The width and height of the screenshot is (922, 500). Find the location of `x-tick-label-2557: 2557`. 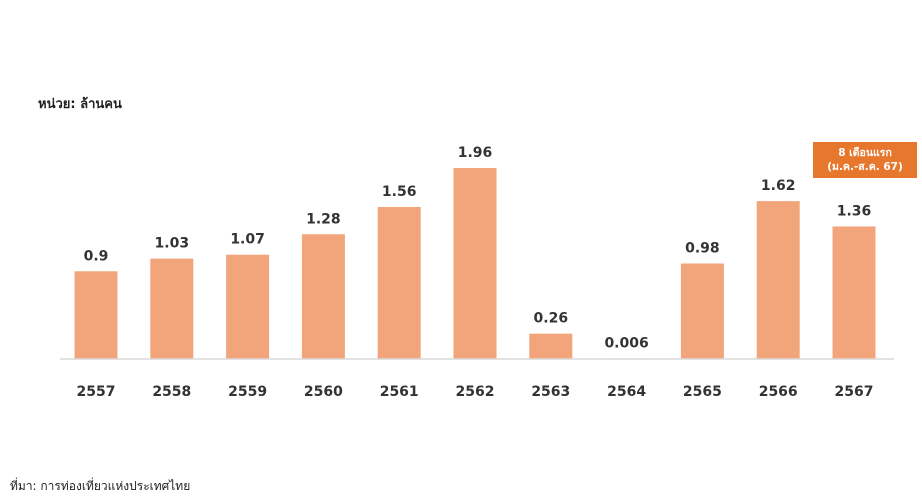

x-tick-label-2557: 2557 is located at coordinates (96, 392).